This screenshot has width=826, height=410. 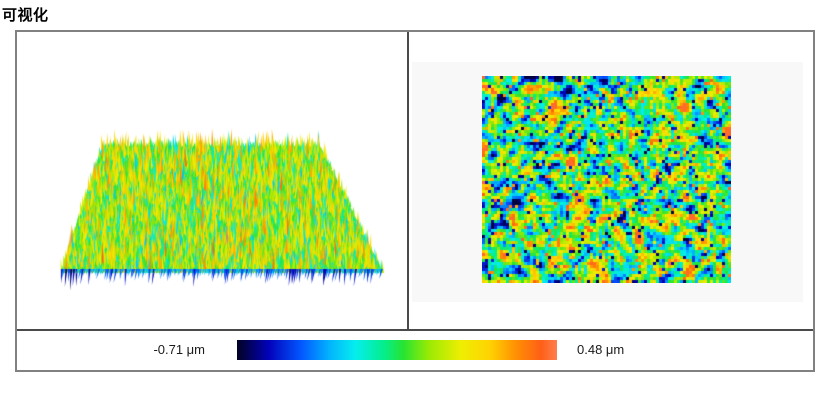 What do you see at coordinates (601, 349) in the screenshot?
I see `colorbar-max-label: 0.48 μm` at bounding box center [601, 349].